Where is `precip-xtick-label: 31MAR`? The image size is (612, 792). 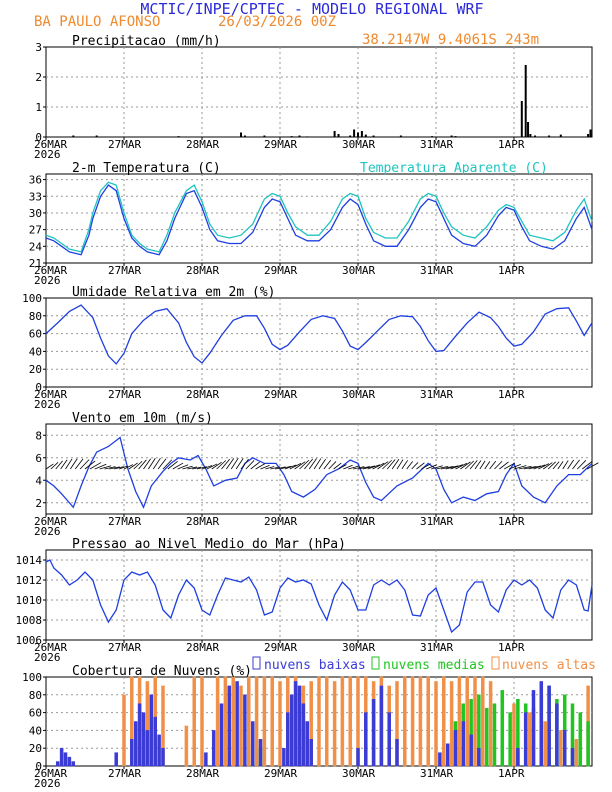 precip-xtick-label: 31MAR is located at coordinates (436, 144).